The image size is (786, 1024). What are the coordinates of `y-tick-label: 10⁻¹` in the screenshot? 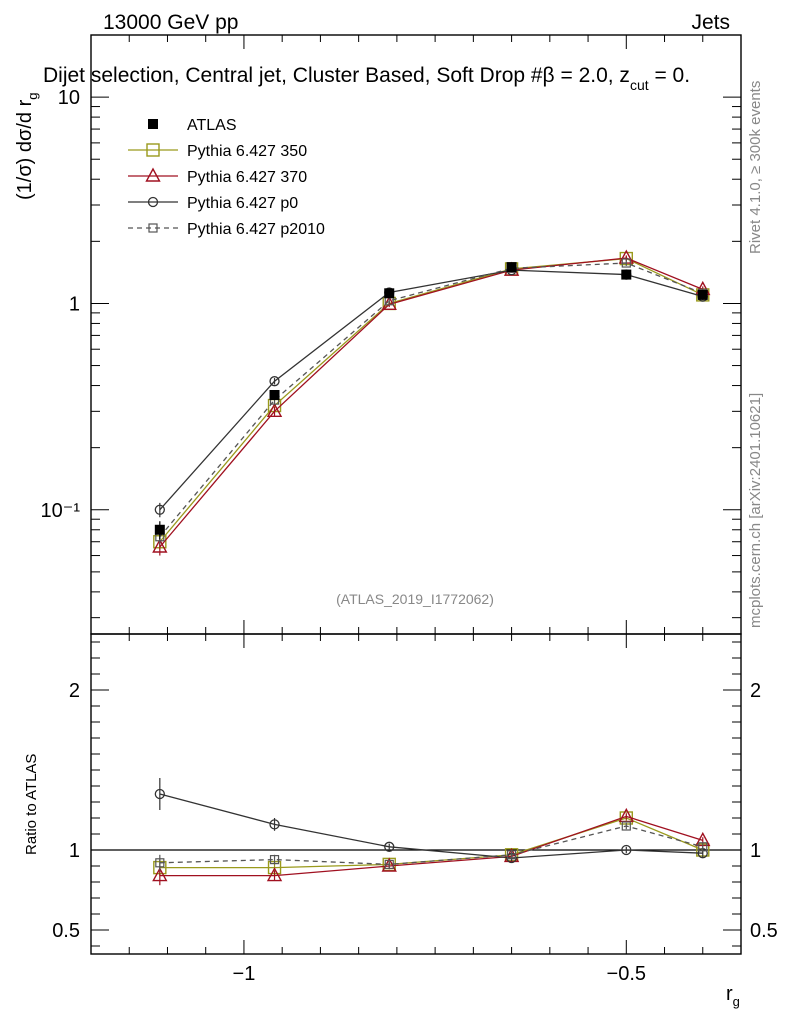 It's located at (61, 511).